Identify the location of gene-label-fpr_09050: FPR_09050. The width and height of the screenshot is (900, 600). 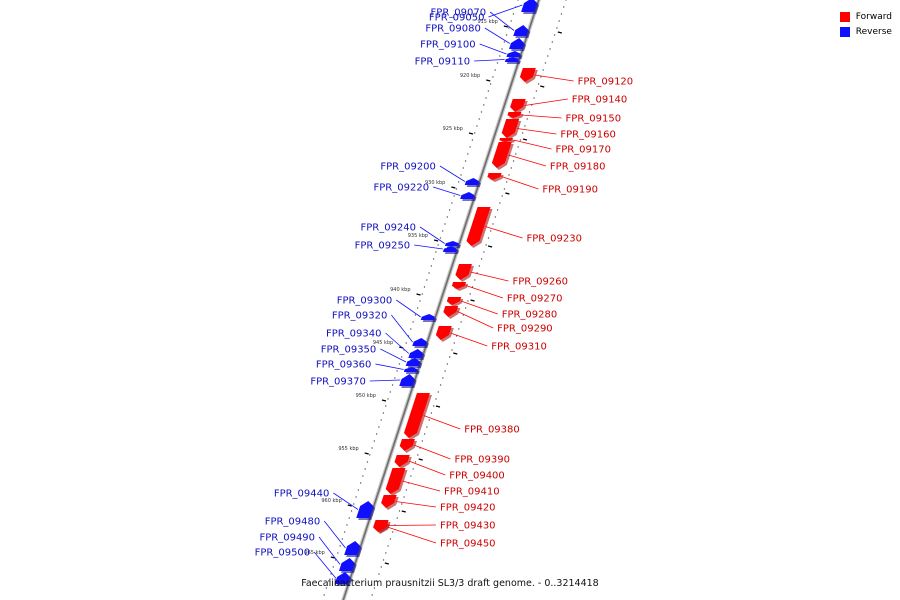
(457, 18).